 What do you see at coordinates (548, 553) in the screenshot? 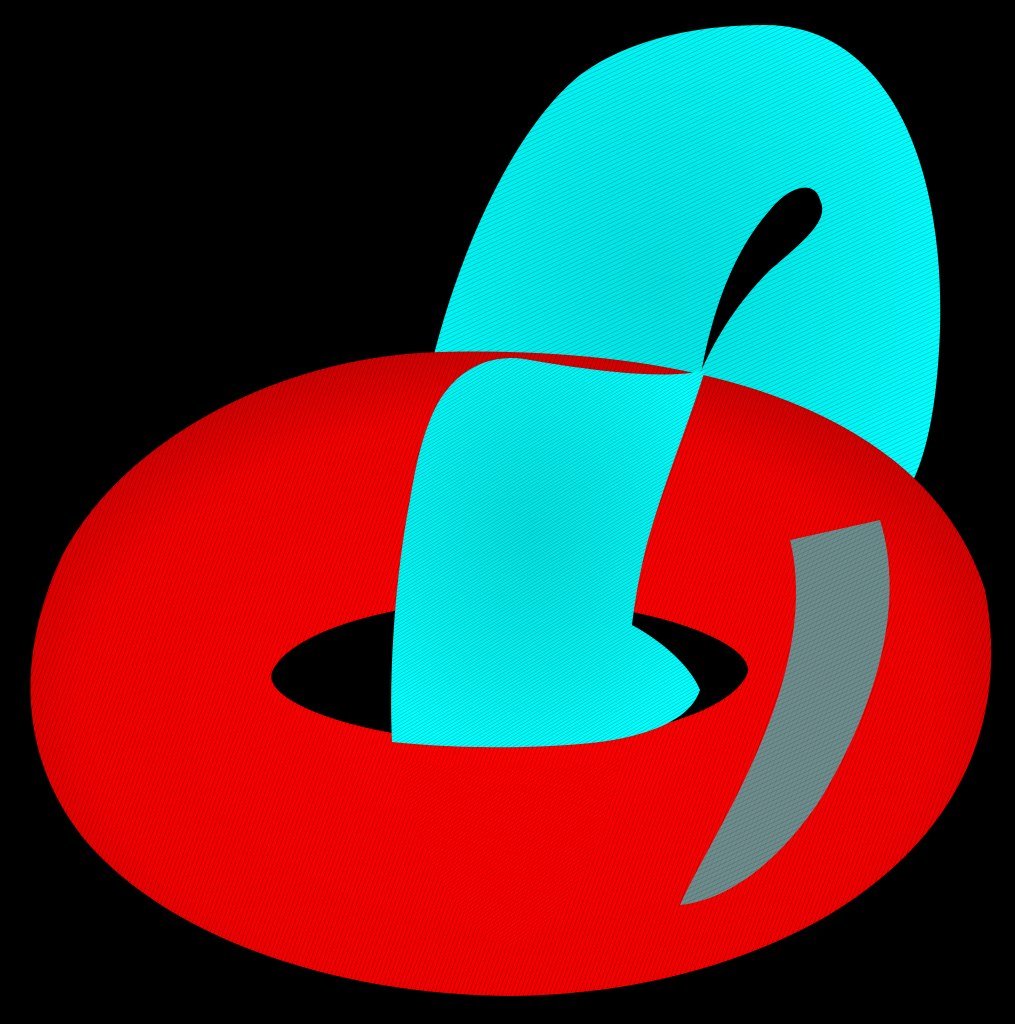
I see `cyan-torus-front` at bounding box center [548, 553].